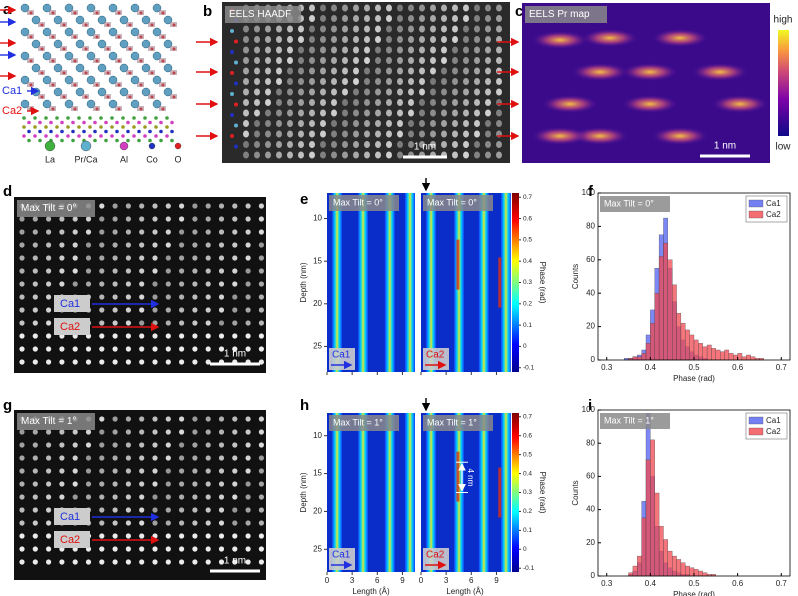  What do you see at coordinates (782, 367) in the screenshot?
I see `x-tick-label: 0.7` at bounding box center [782, 367].